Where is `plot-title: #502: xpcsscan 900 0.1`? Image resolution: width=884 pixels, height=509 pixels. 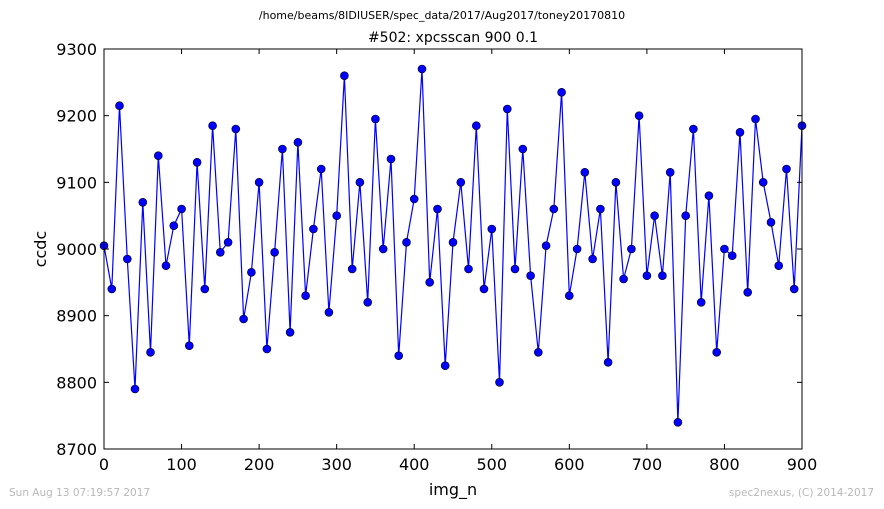
plot-title: #502: xpcsscan 900 0.1 is located at coordinates (453, 38).